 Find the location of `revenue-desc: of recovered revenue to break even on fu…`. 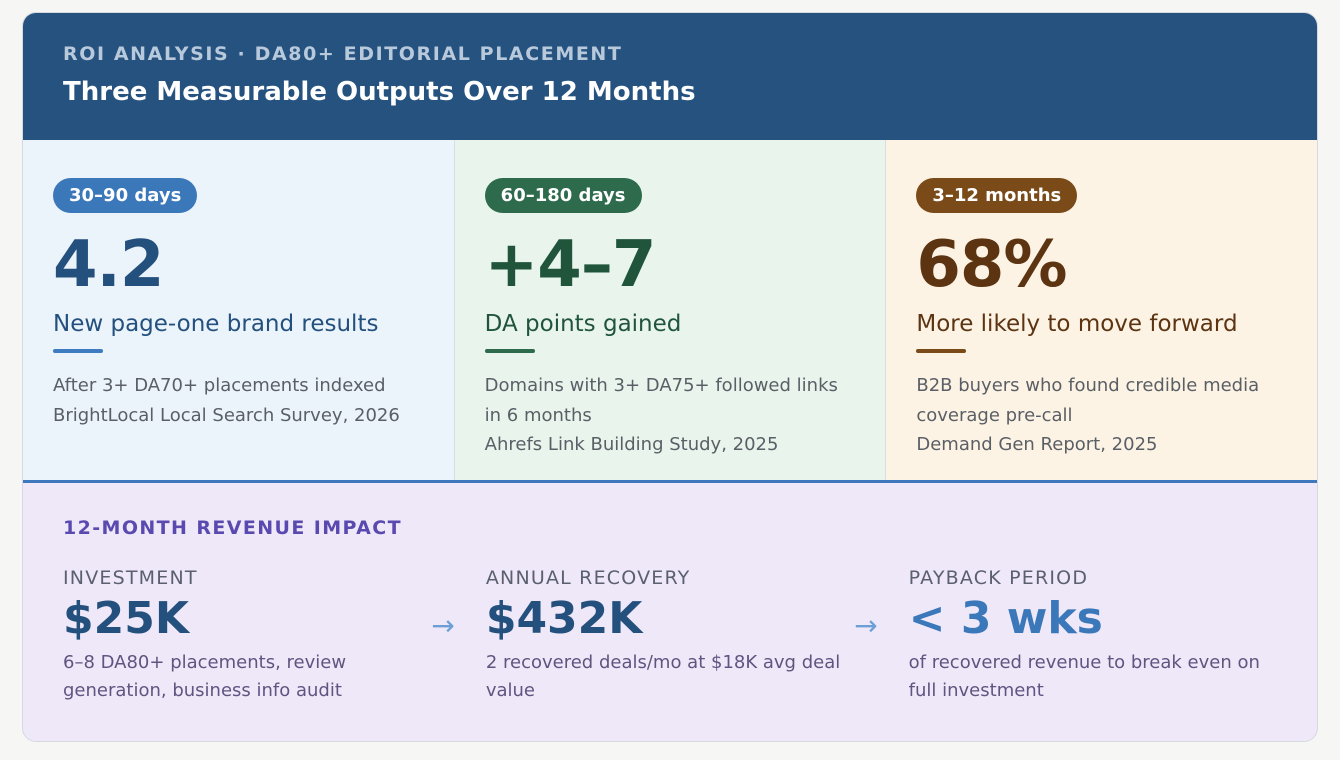

revenue-desc: of recovered revenue to break even on fu… is located at coordinates (1084, 676).